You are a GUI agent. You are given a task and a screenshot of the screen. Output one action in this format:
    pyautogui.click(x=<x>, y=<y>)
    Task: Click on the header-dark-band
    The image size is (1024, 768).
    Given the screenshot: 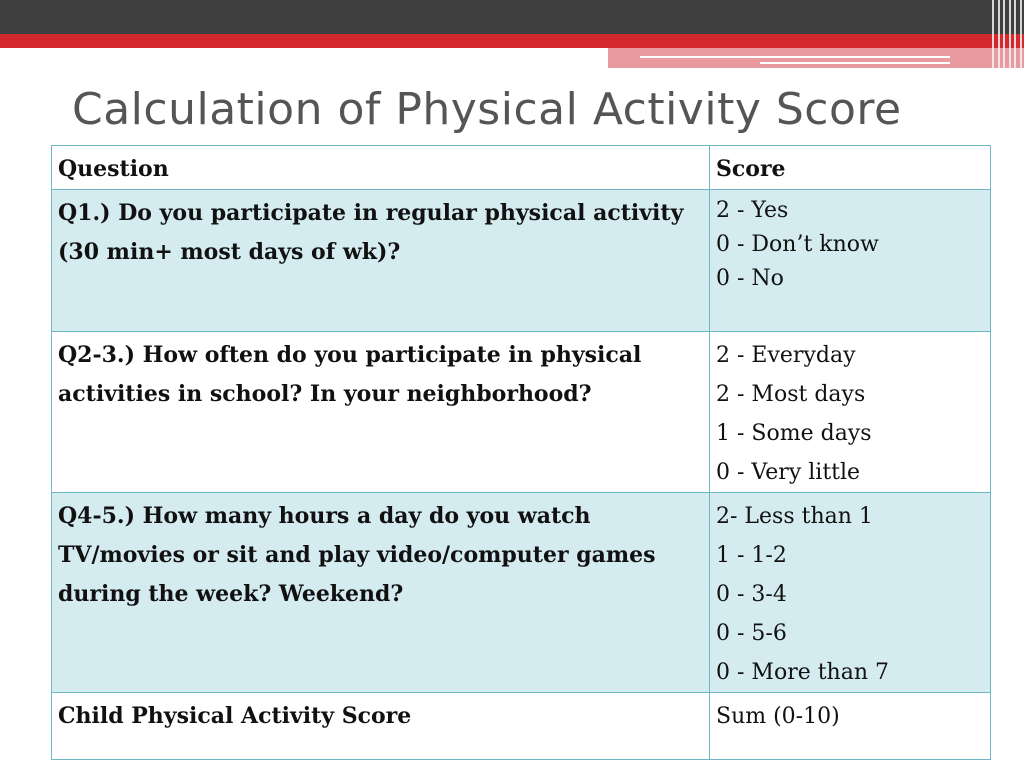 What is the action you would take?
    pyautogui.click(x=512, y=17)
    